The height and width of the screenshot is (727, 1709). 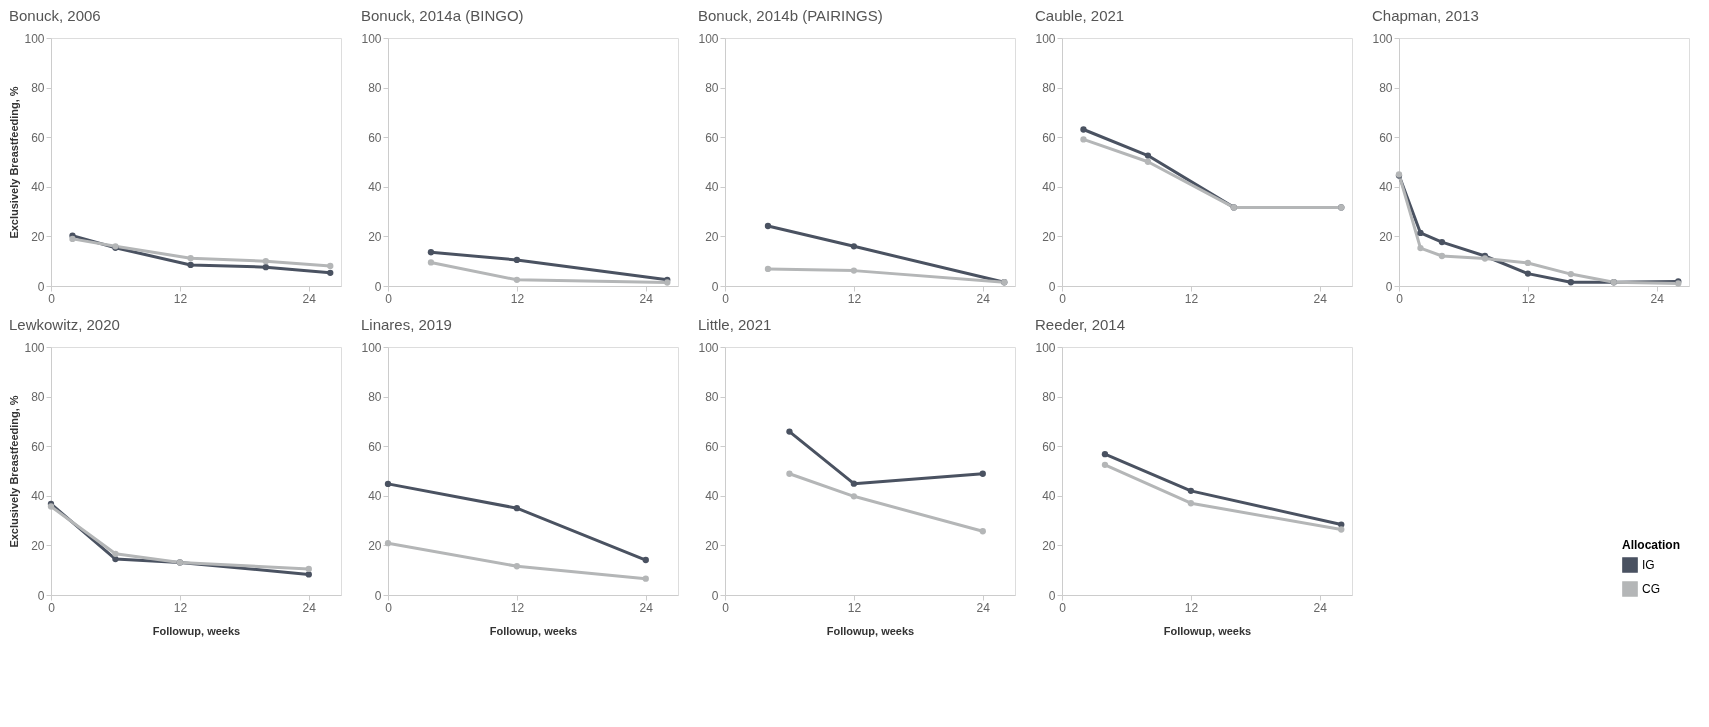 I want to click on chart-title: Bonuck, 2014a (BINGO), so click(x=442, y=15).